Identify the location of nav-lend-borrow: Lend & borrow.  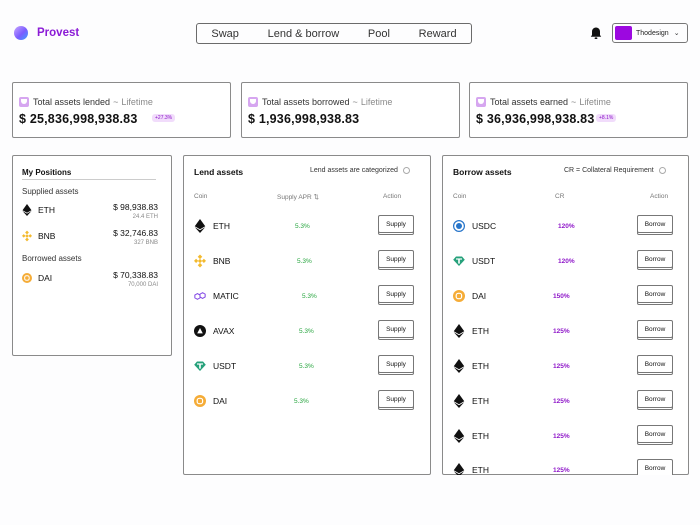
(303, 33).